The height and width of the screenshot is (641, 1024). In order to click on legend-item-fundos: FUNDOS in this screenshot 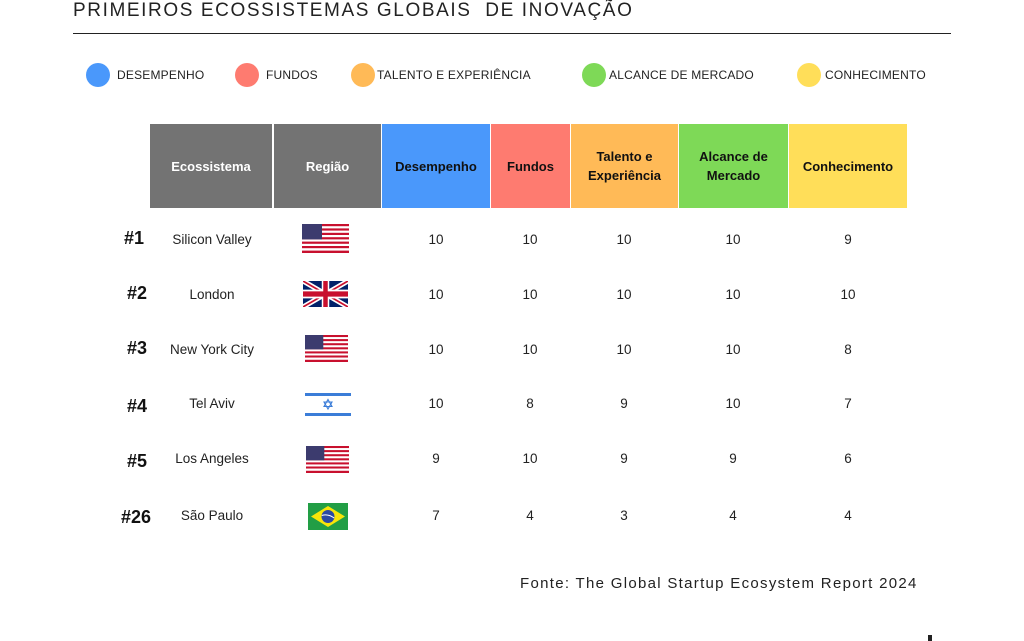, I will do `click(276, 75)`.